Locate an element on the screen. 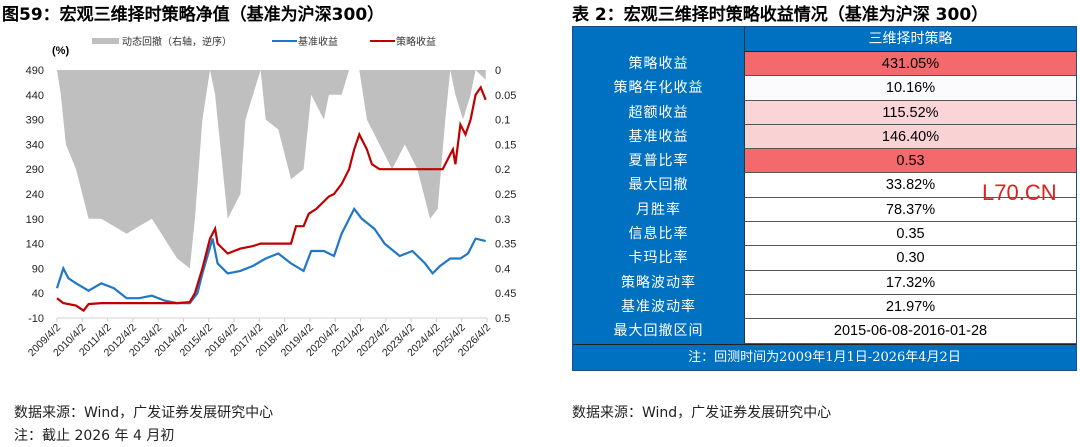 The width and height of the screenshot is (1080, 447). table-row: 最大回撤区间 2015-06-08-2016-01-28 is located at coordinates (824, 331).